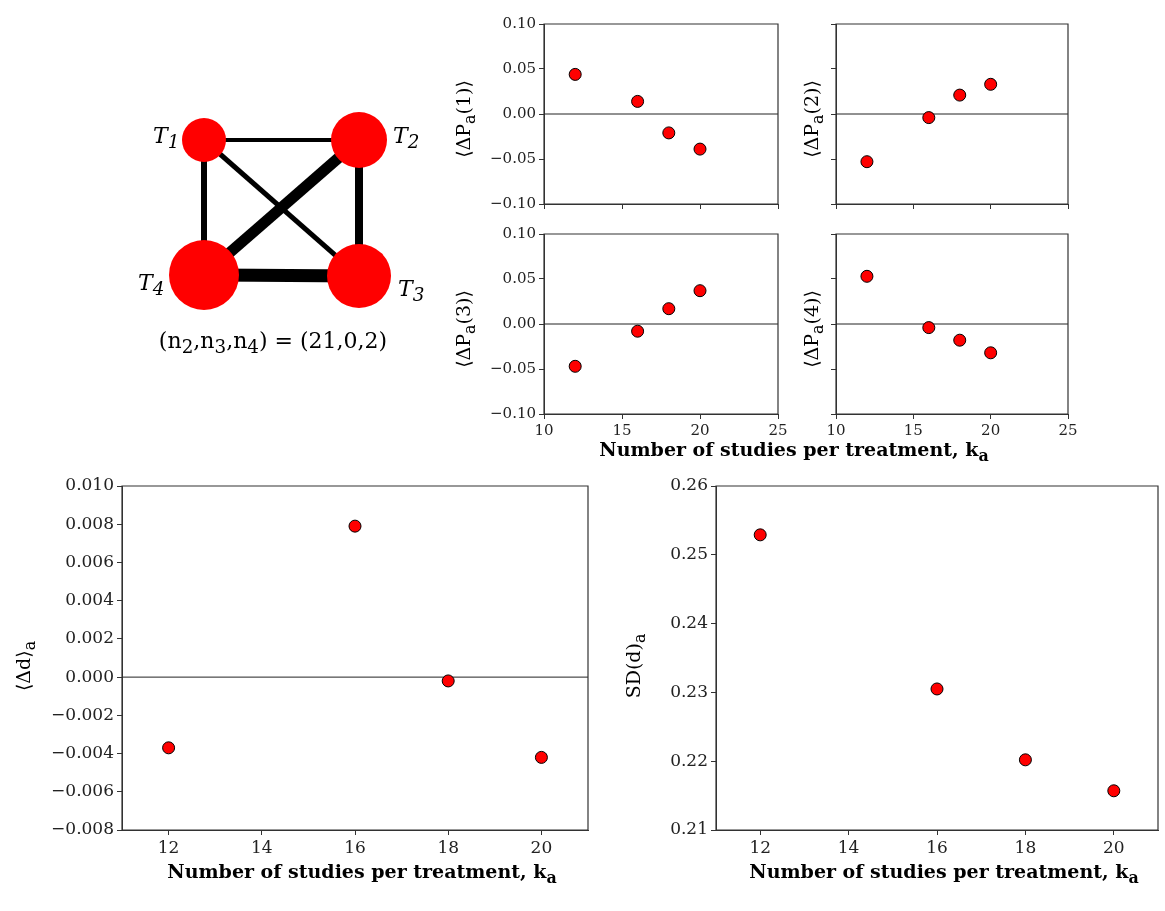 The width and height of the screenshot is (1165, 911). I want to click on y-tick-label: −0.008, so click(82, 828).